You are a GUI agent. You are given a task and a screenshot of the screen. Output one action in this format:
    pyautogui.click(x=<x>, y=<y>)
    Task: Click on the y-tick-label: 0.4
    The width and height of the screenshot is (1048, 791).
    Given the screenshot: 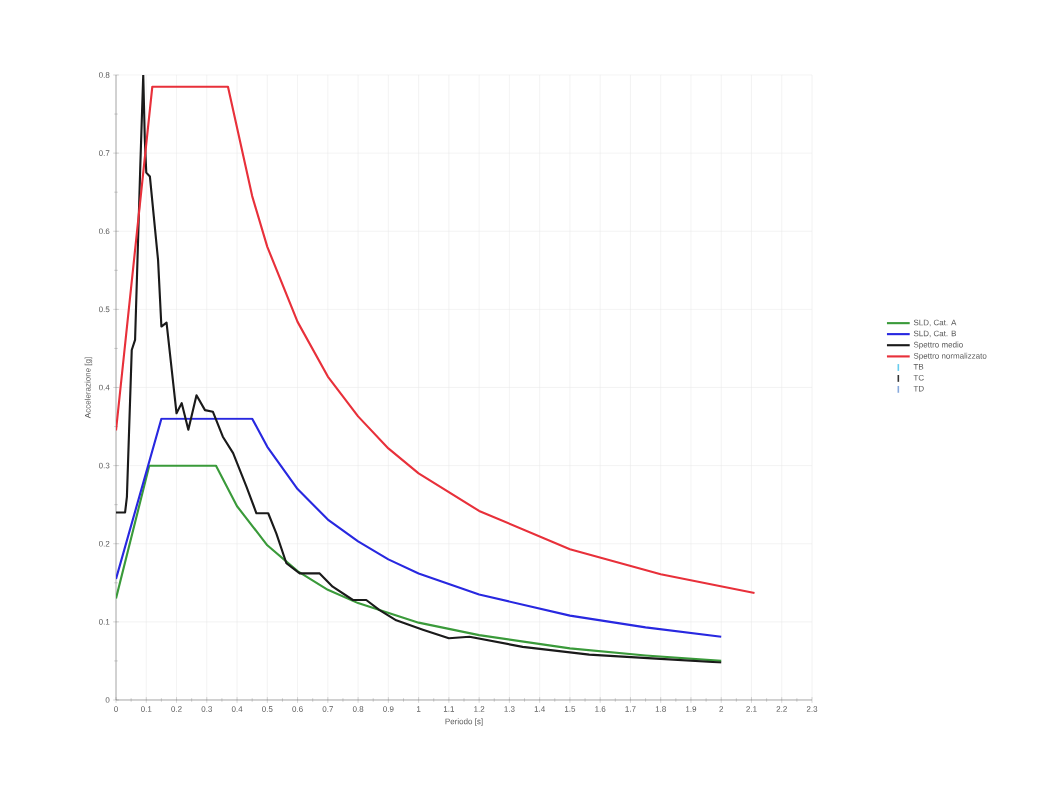 What is the action you would take?
    pyautogui.click(x=104, y=387)
    